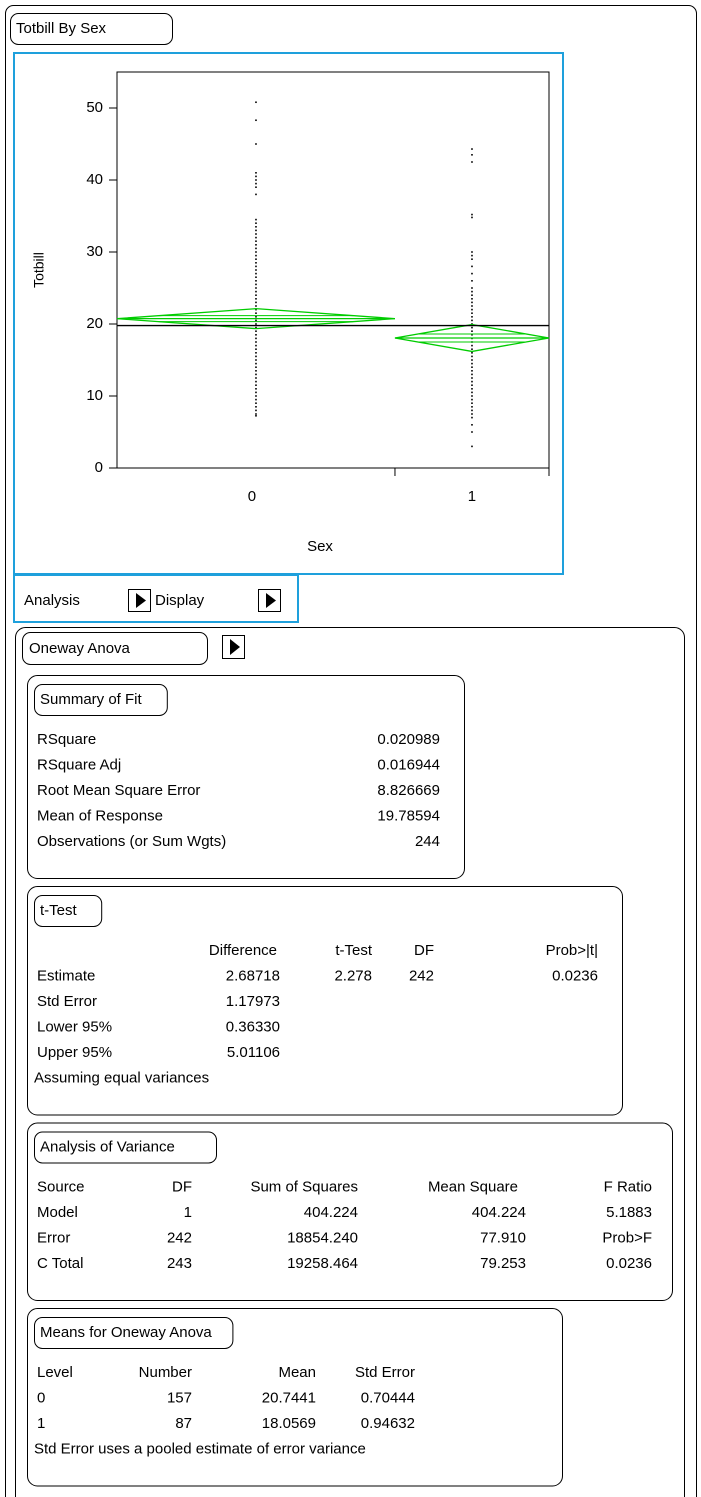 The width and height of the screenshot is (701, 1497). Describe the element at coordinates (126, 1332) in the screenshot. I see `table-title: Means for Oneway Anova` at that location.